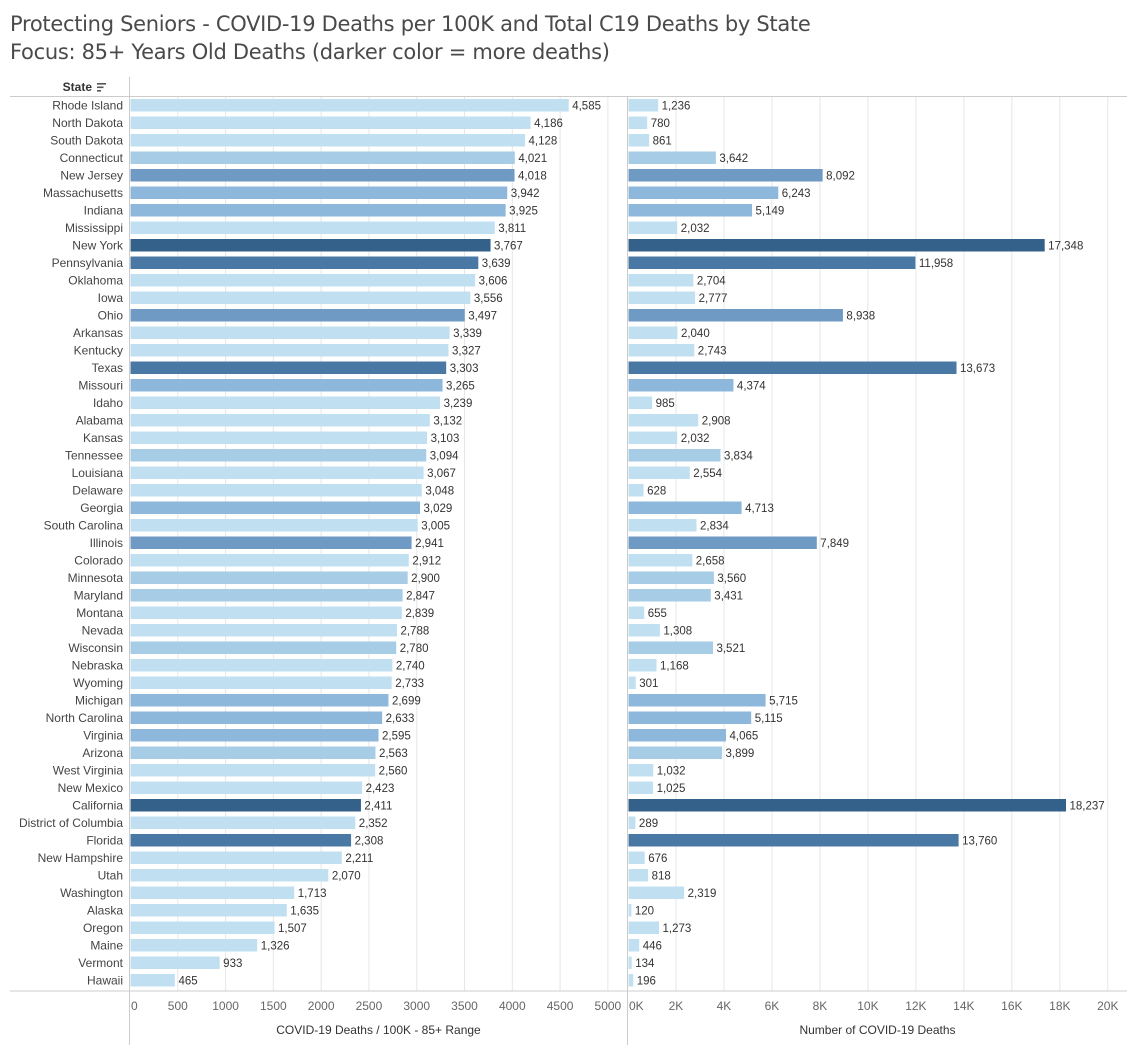 The width and height of the screenshot is (1131, 1050). I want to click on sort-descending-icon, so click(101, 87).